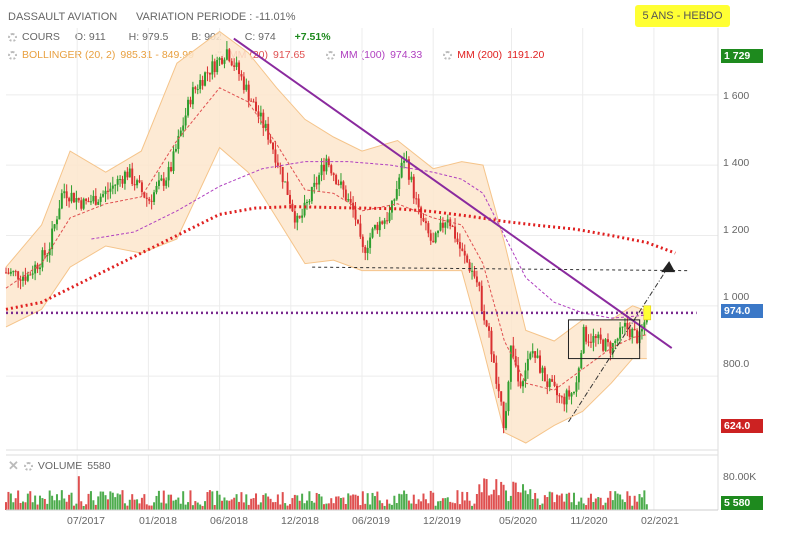  I want to click on projection-arrow, so click(668, 267).